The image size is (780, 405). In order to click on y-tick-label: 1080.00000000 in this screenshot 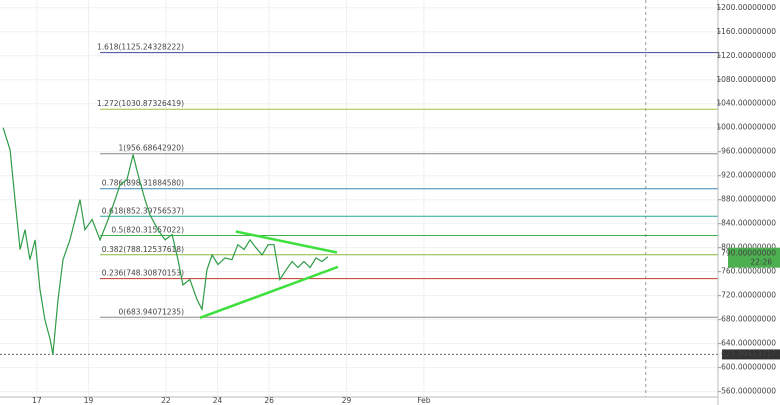, I will do `click(746, 79)`.